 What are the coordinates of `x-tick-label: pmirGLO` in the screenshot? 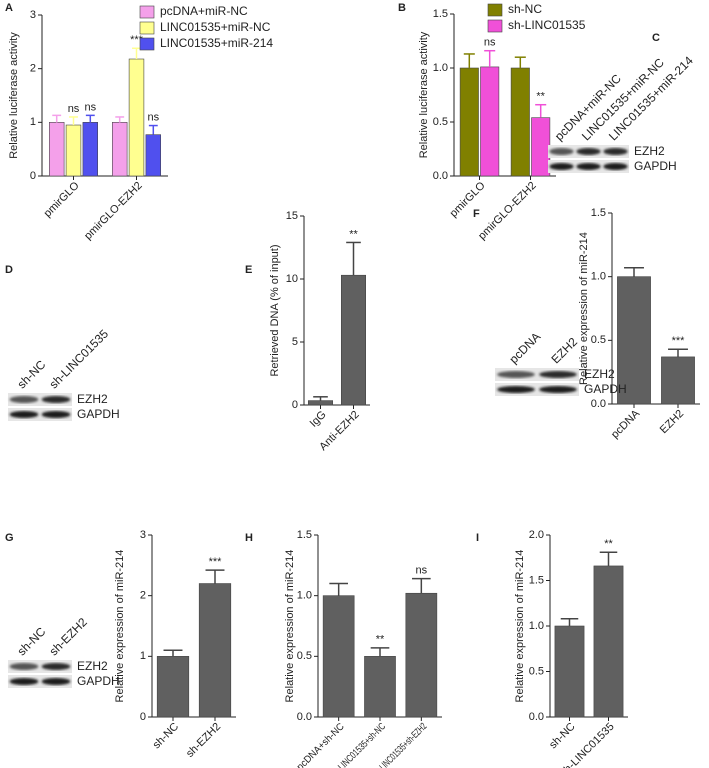 It's located at (62, 199).